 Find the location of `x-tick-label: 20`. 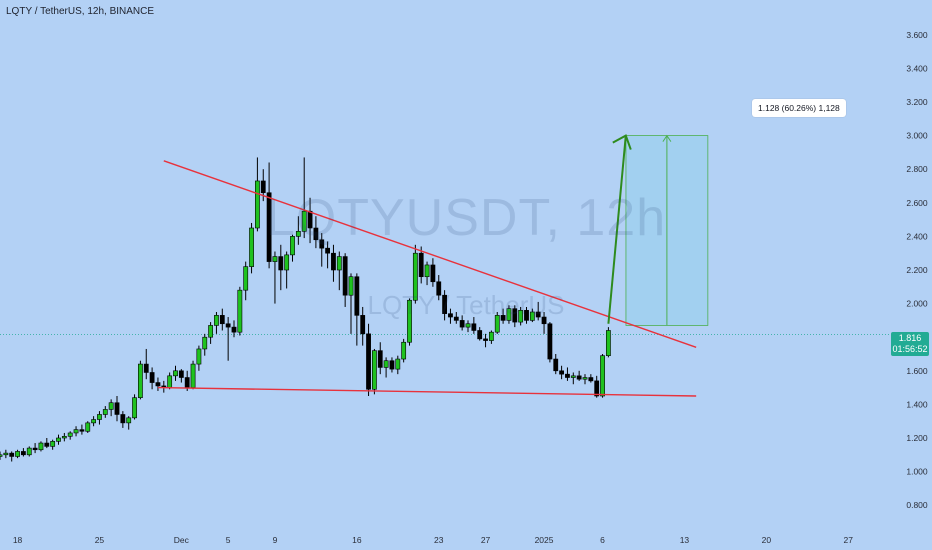

x-tick-label: 20 is located at coordinates (767, 540).